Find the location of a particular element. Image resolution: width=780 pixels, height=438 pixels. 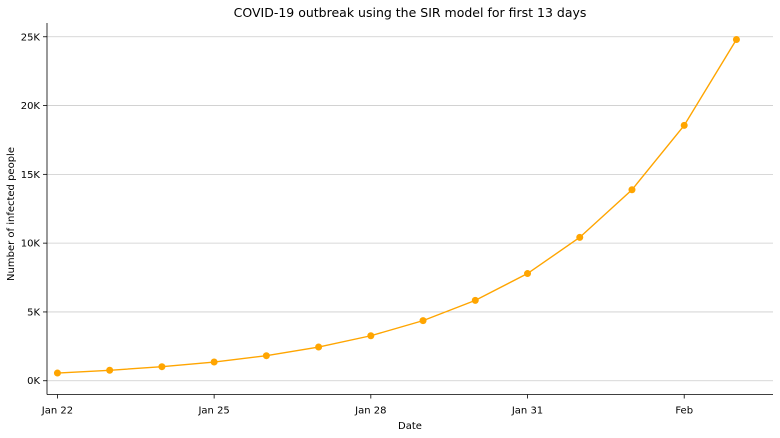

y-tick-label: 10K is located at coordinates (31, 244).